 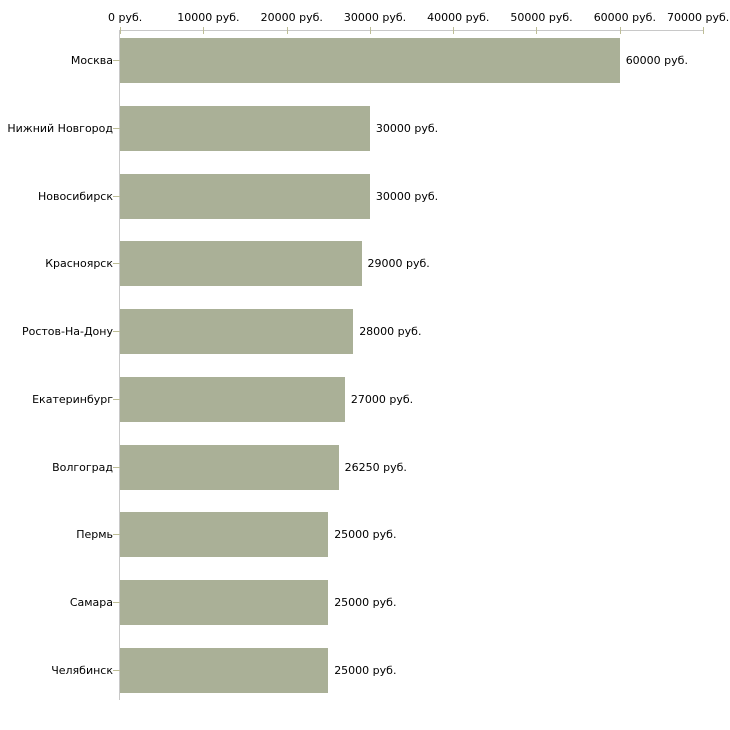 I want to click on bar-row: Самара 25000 руб., so click(x=365, y=602).